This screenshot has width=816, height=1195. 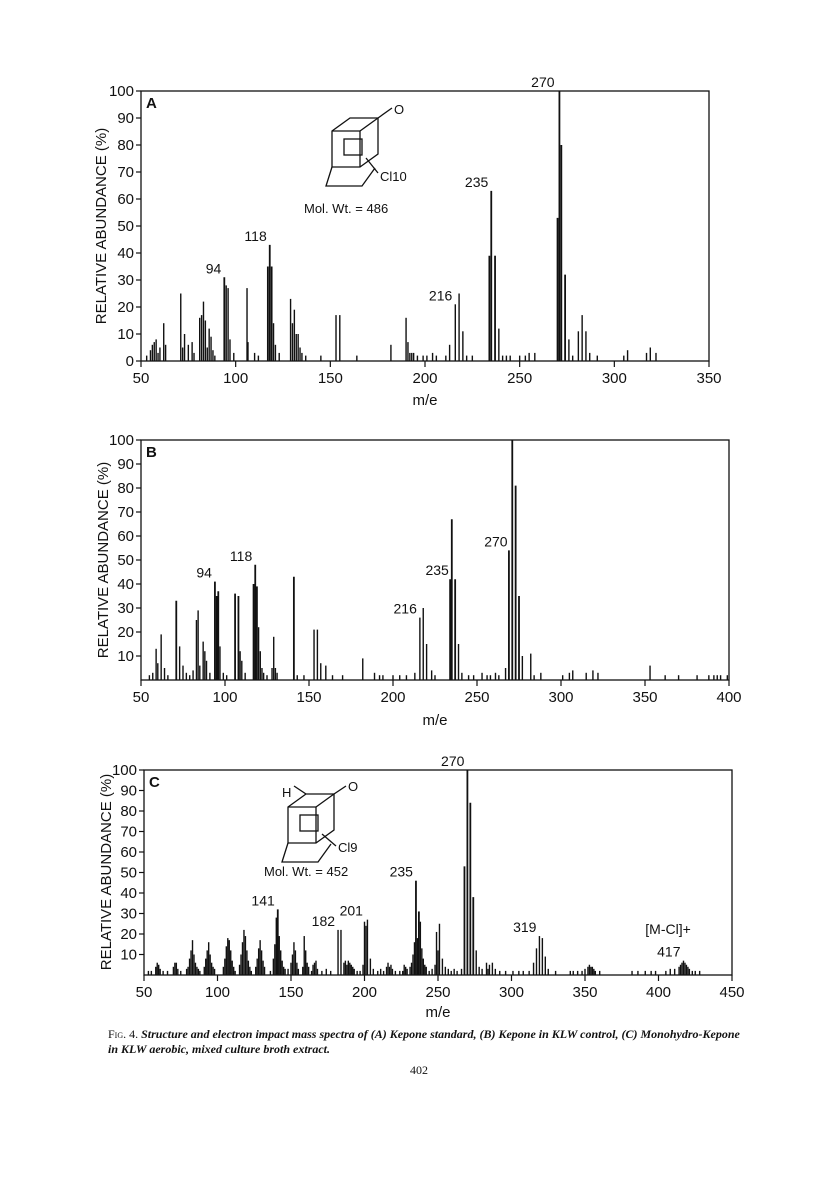 I want to click on panel-c-x-axis-title: m/e, so click(x=437, y=1012).